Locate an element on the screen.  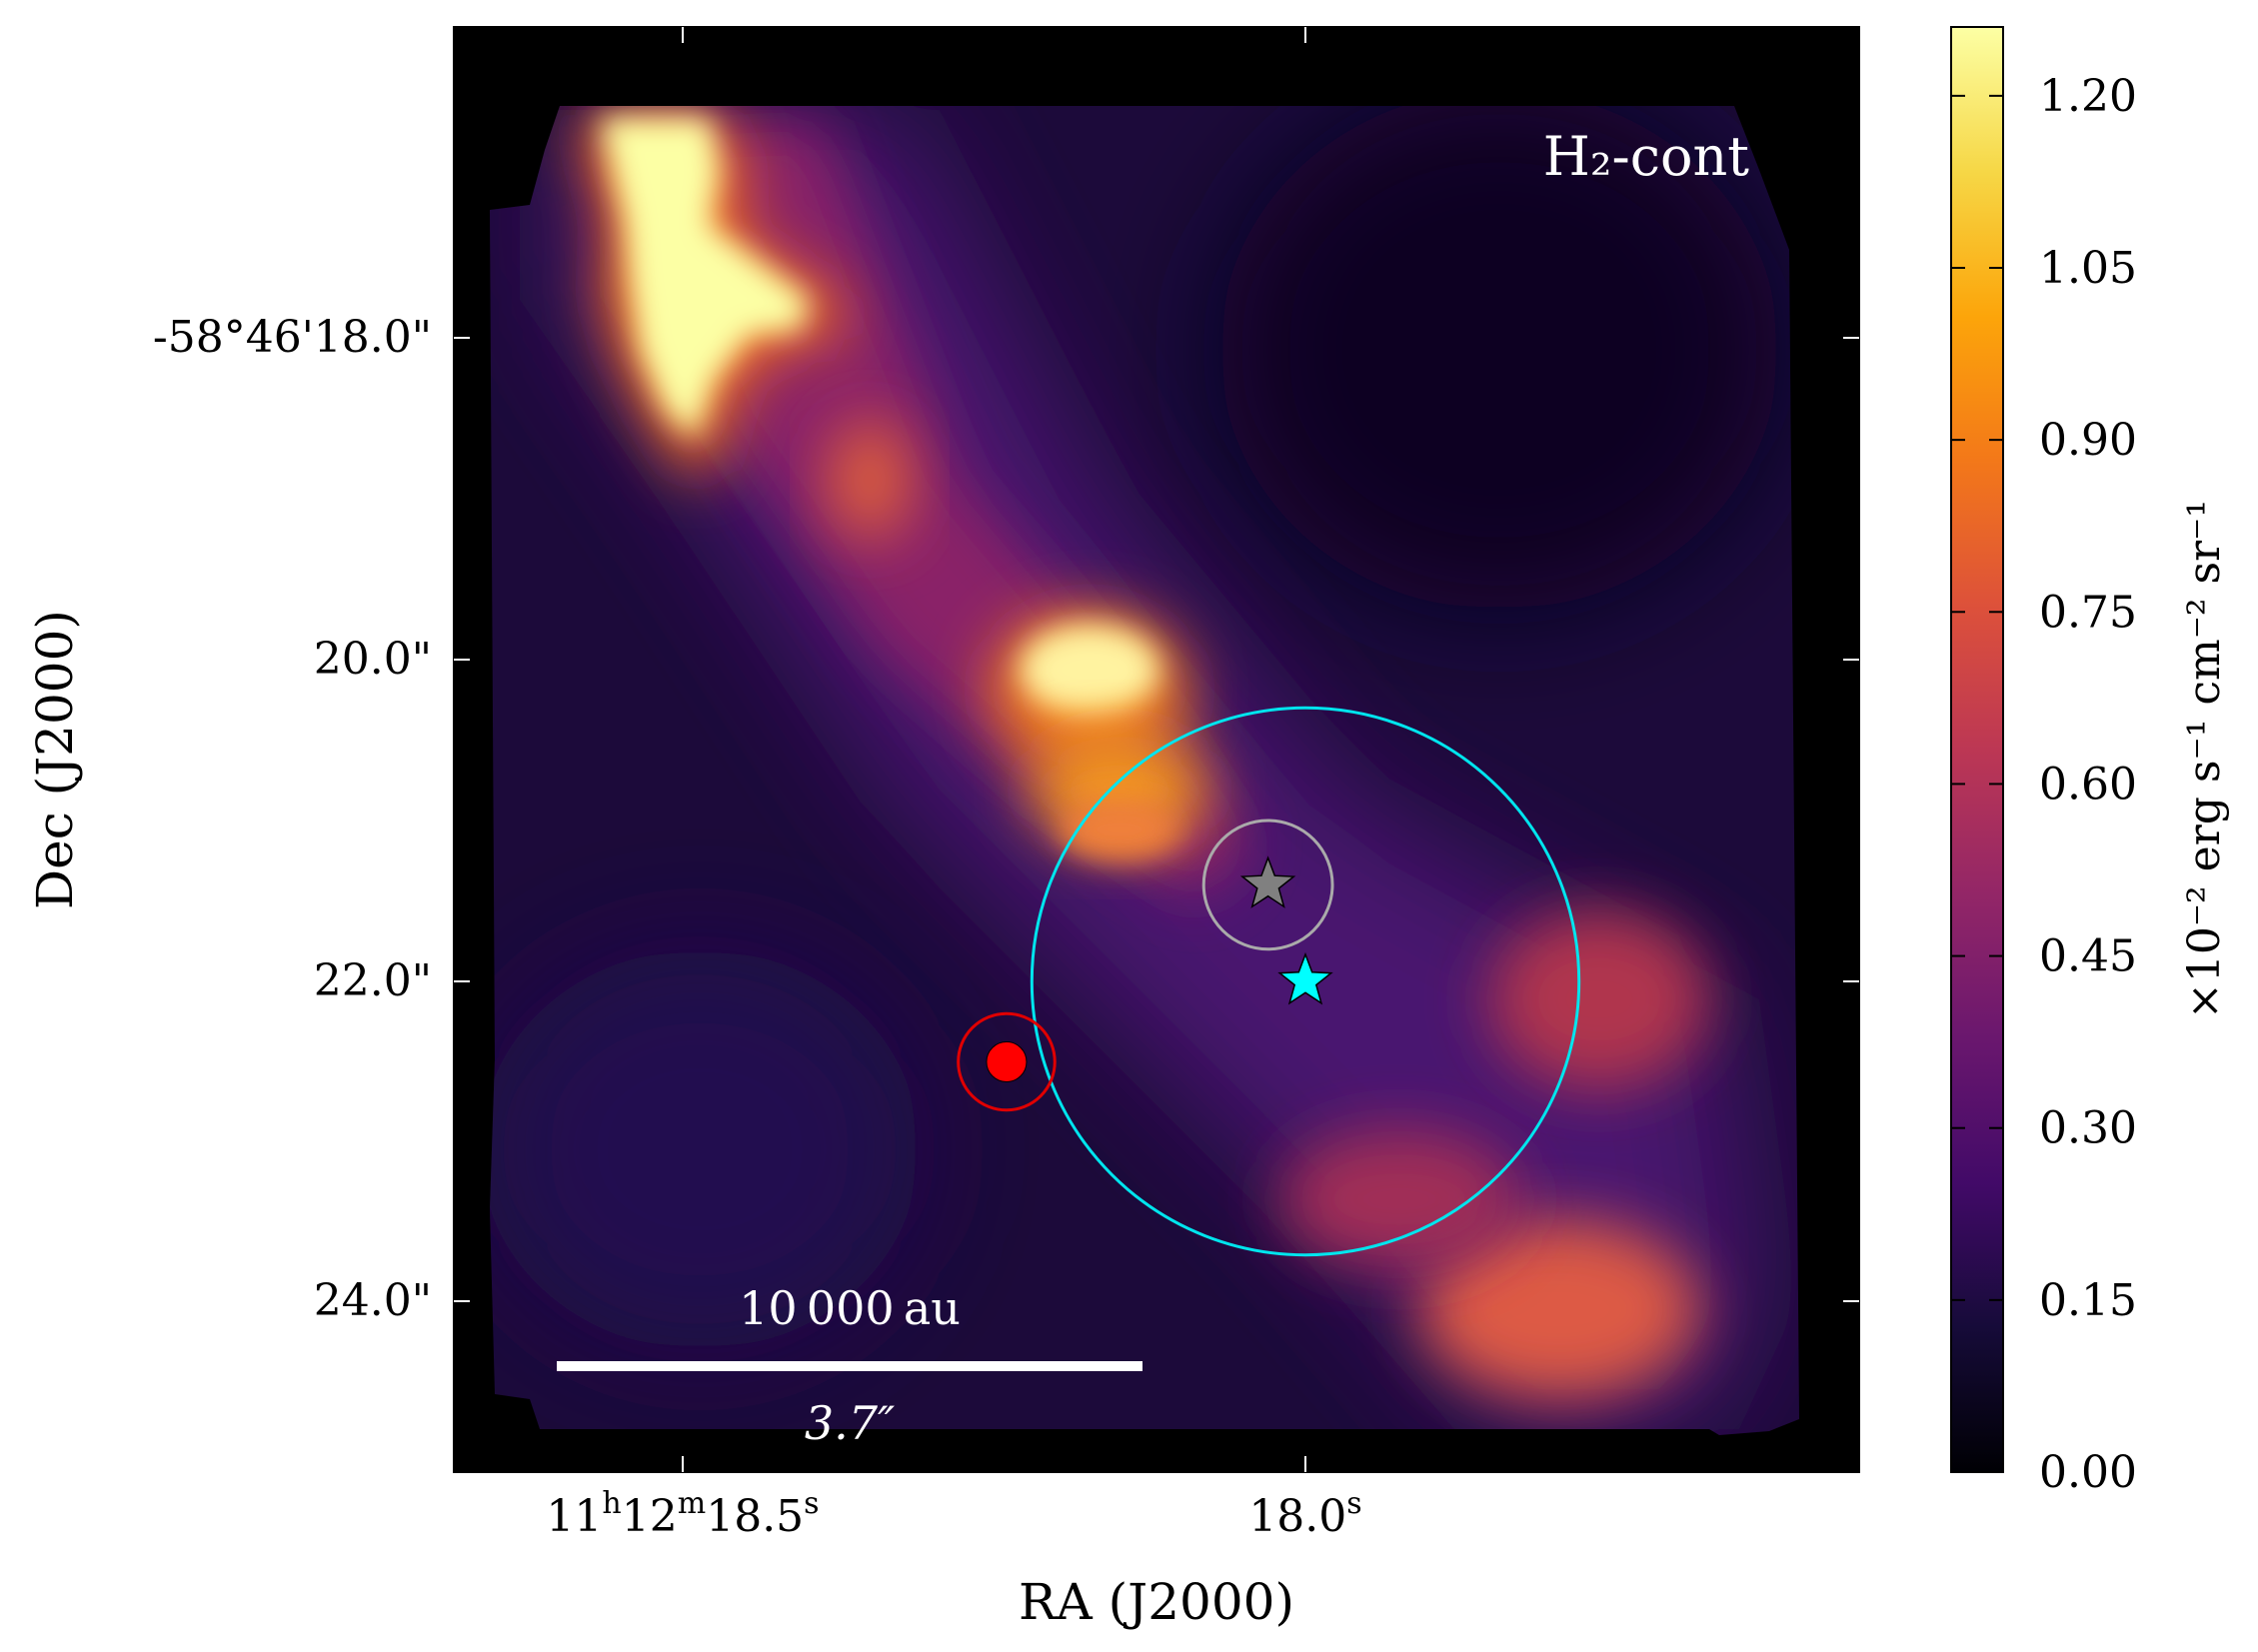
colorbar-tick-label: 1.05 is located at coordinates (2088, 268).